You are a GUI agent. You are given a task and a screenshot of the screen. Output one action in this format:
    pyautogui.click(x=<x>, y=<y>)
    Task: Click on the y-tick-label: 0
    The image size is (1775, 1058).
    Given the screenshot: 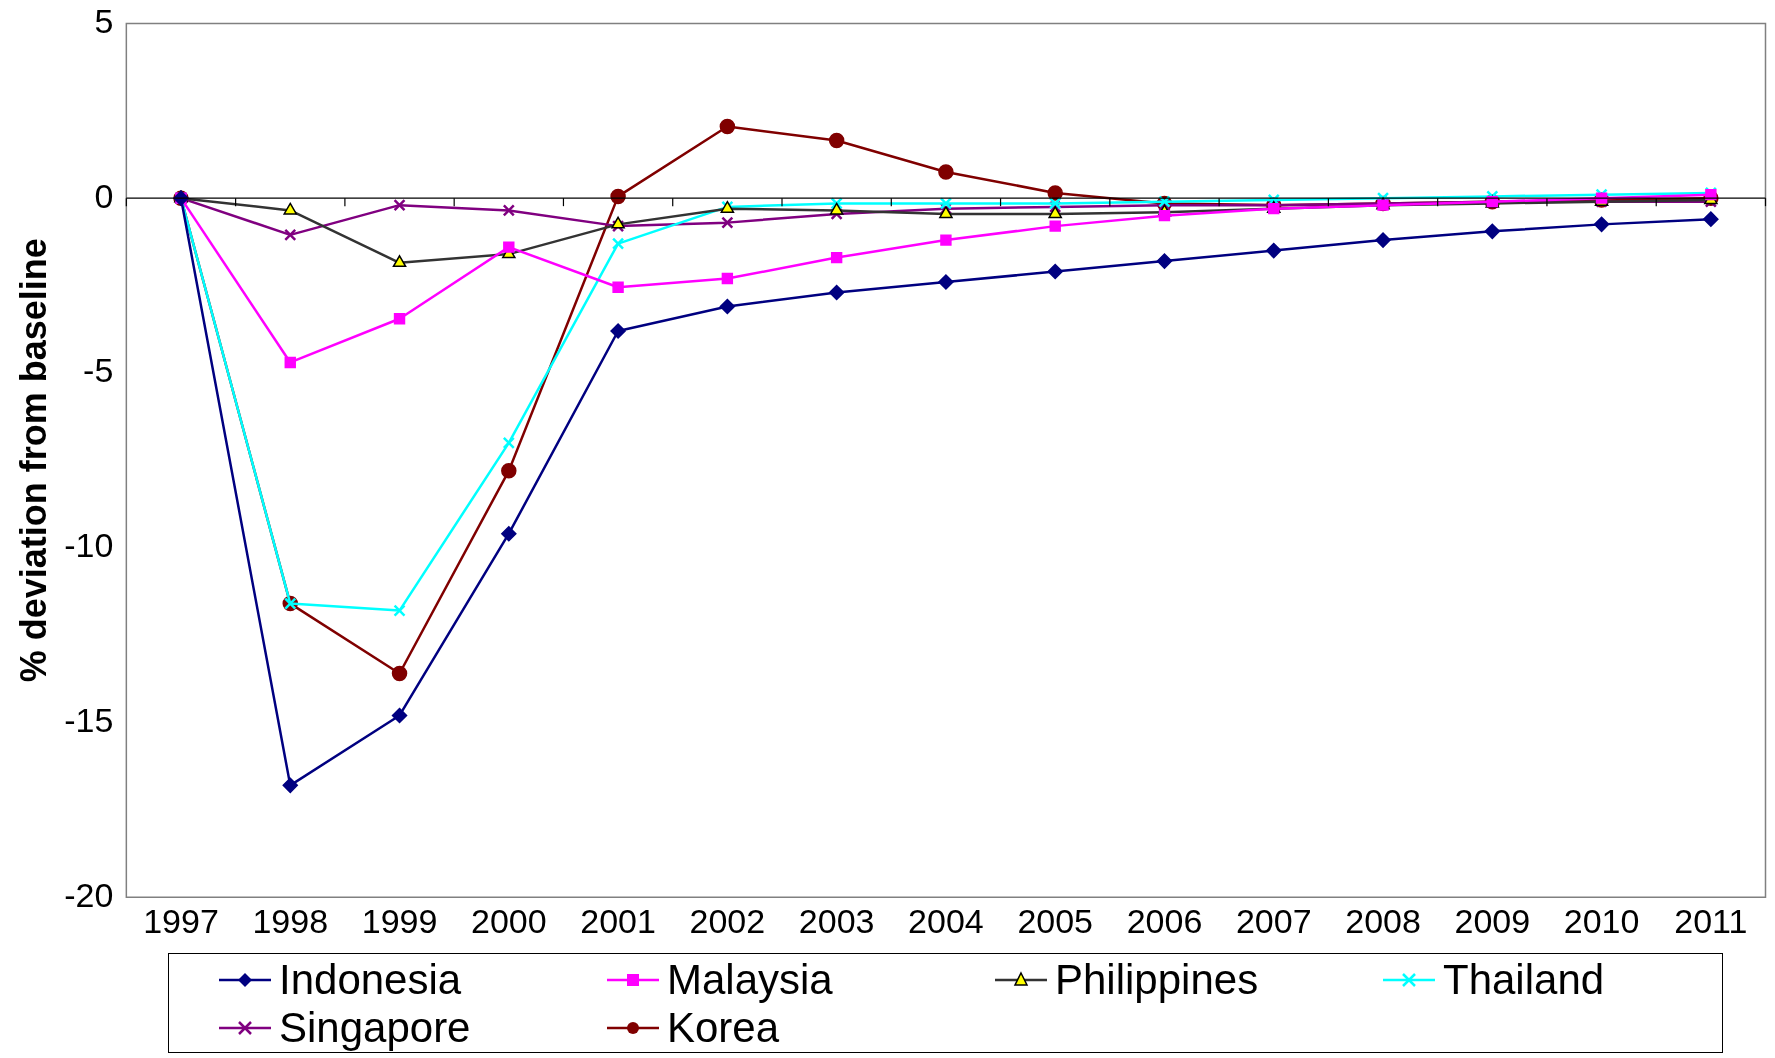 What is the action you would take?
    pyautogui.click(x=104, y=195)
    